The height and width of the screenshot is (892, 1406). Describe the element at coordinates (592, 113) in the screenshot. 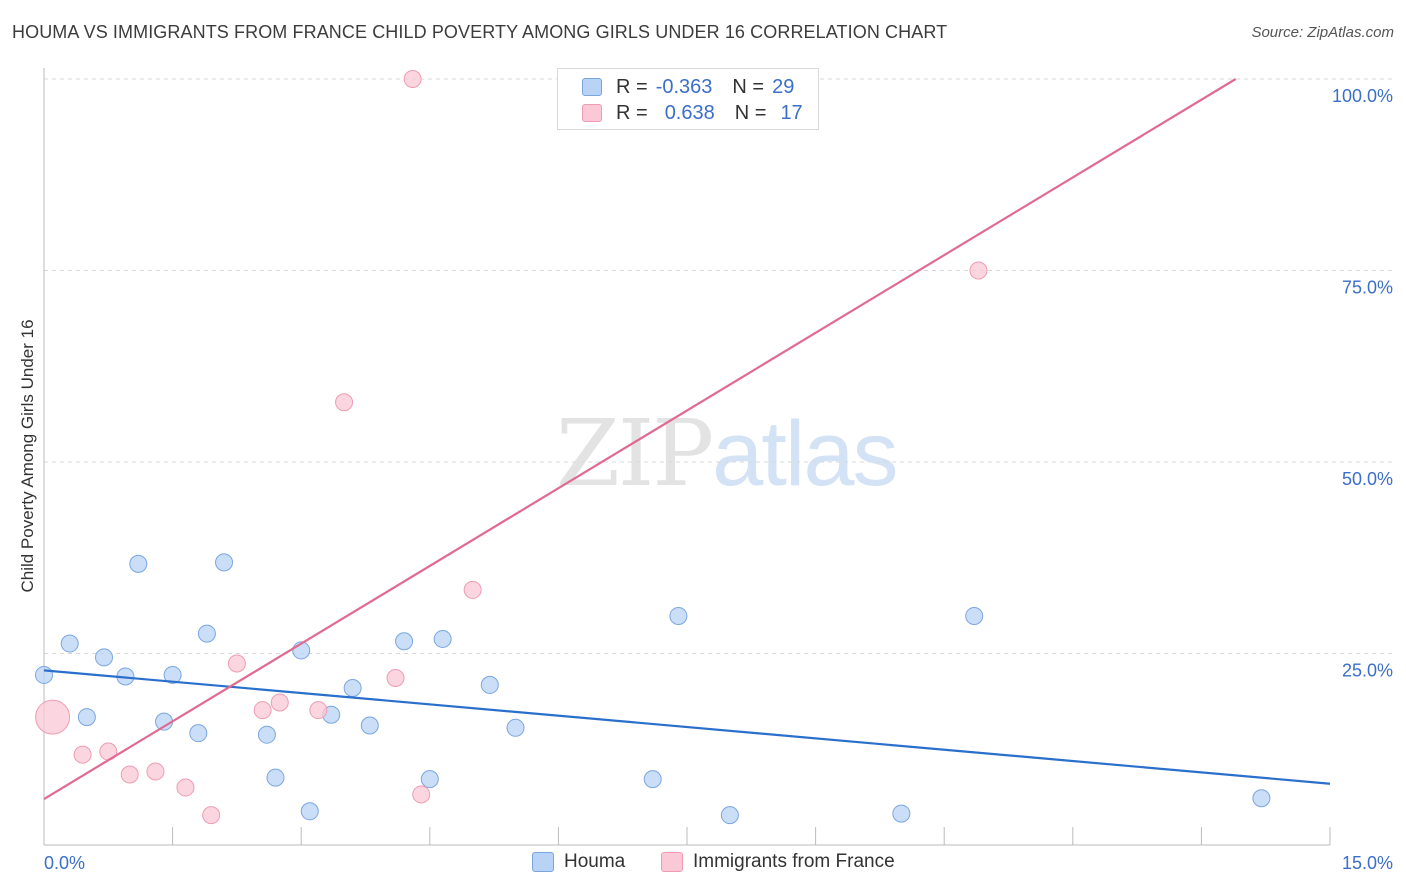

I see `legend-swatch-france` at that location.